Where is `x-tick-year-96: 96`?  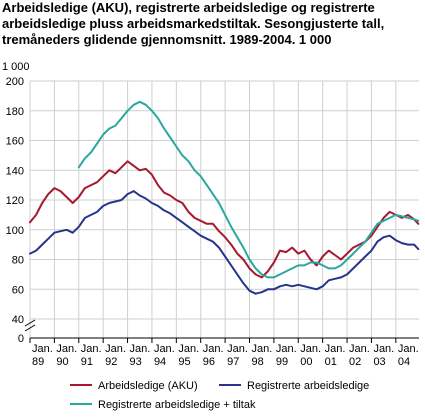 x-tick-year-96: 96 is located at coordinates (209, 362).